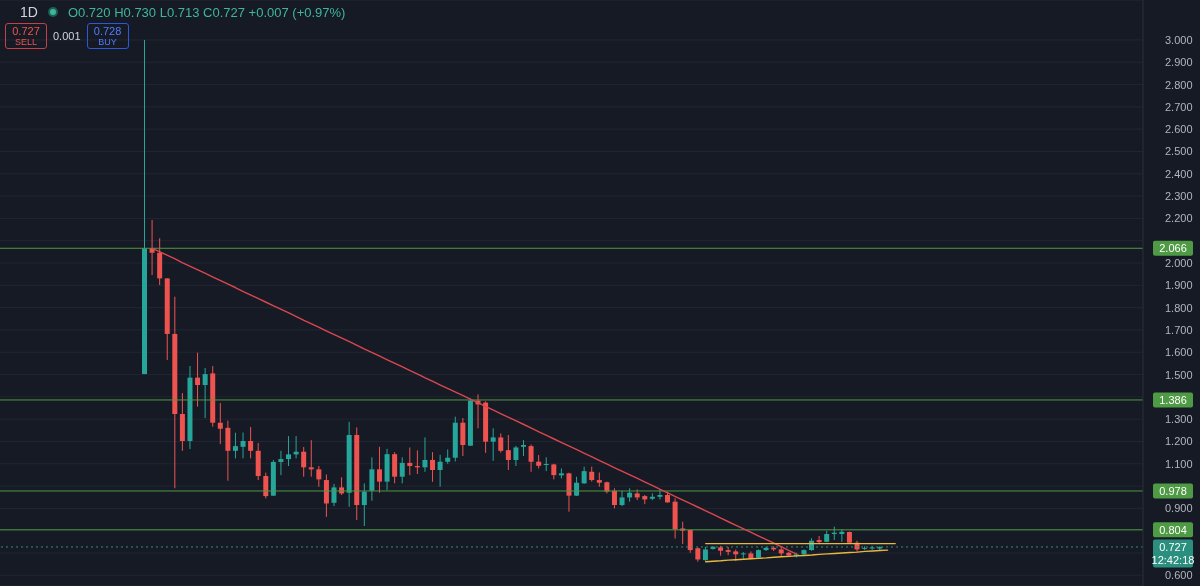 Image resolution: width=1200 pixels, height=586 pixels. Describe the element at coordinates (1179, 285) in the screenshot. I see `y-tick-label: 1.900` at that location.